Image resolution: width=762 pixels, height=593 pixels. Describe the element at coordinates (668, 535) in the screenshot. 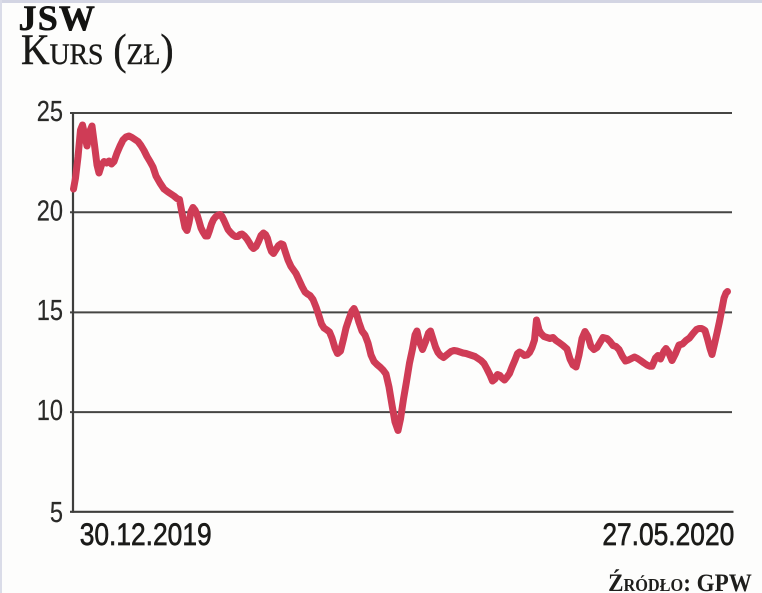

I see `svg-text: 27.05.2020` at that location.